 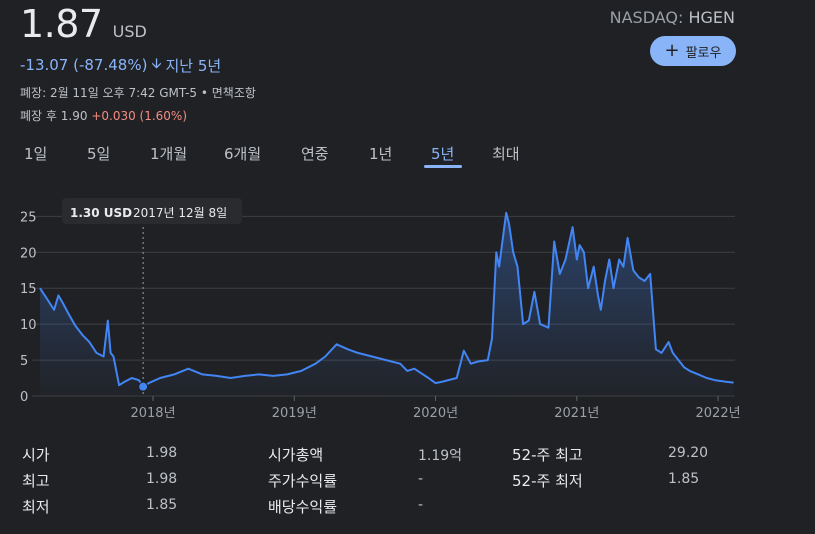 I want to click on tooltip-date: 2017년 12월 8일, so click(x=180, y=213).